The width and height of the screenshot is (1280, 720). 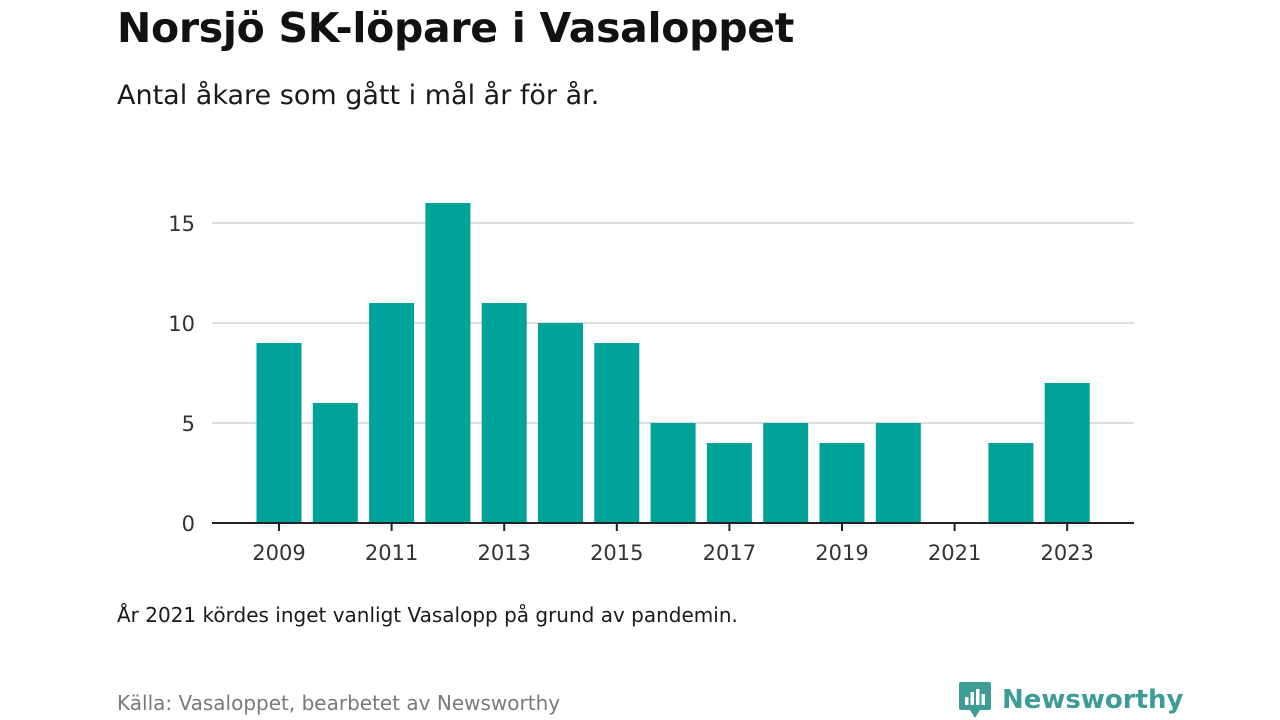 What do you see at coordinates (391, 553) in the screenshot?
I see `x-tick-label: 2011` at bounding box center [391, 553].